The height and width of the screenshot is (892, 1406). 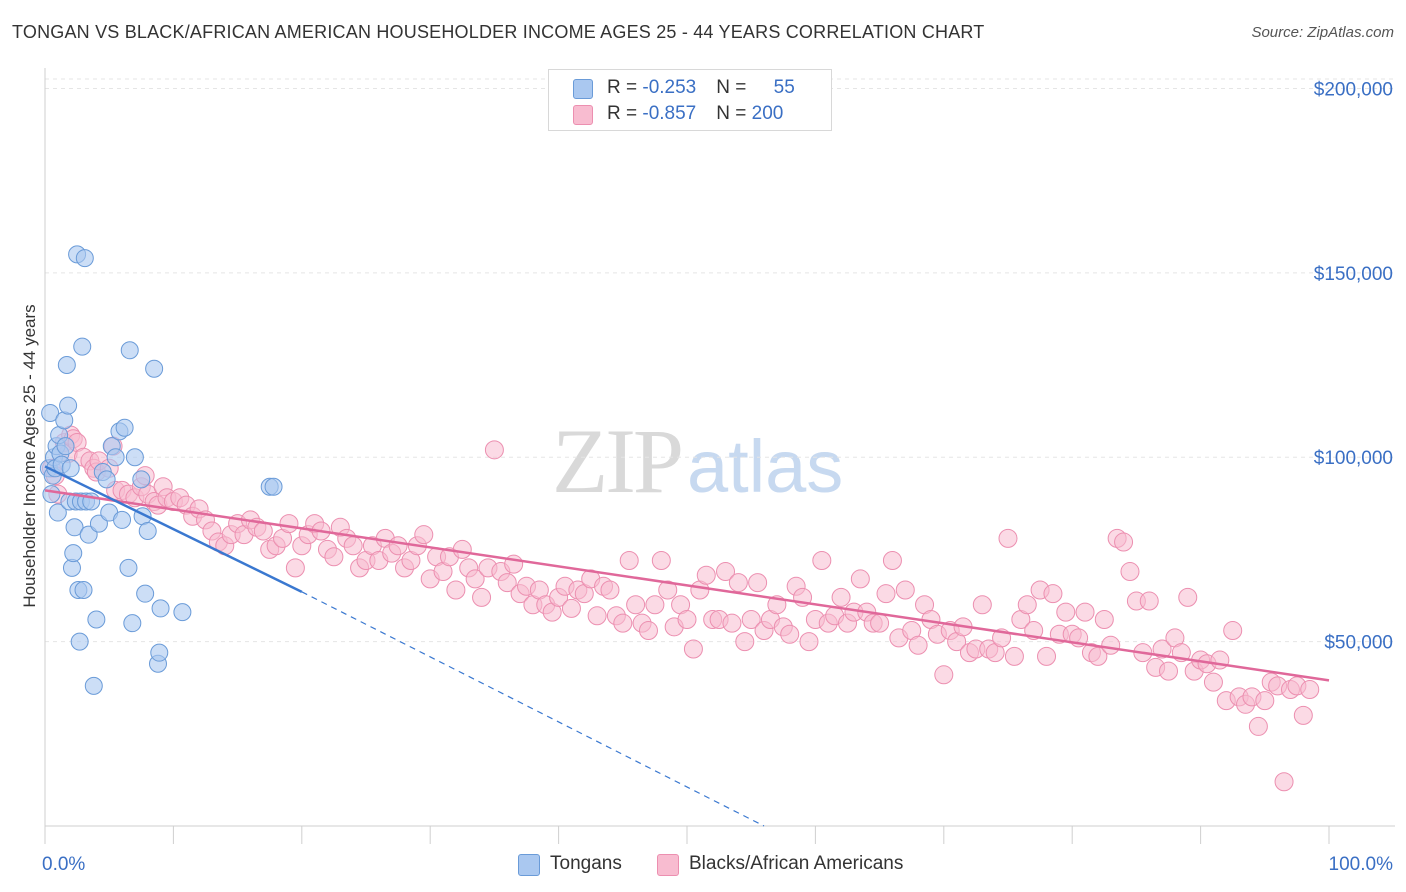 What do you see at coordinates (173, 529) in the screenshot?
I see `trend-line-tongans` at bounding box center [173, 529].